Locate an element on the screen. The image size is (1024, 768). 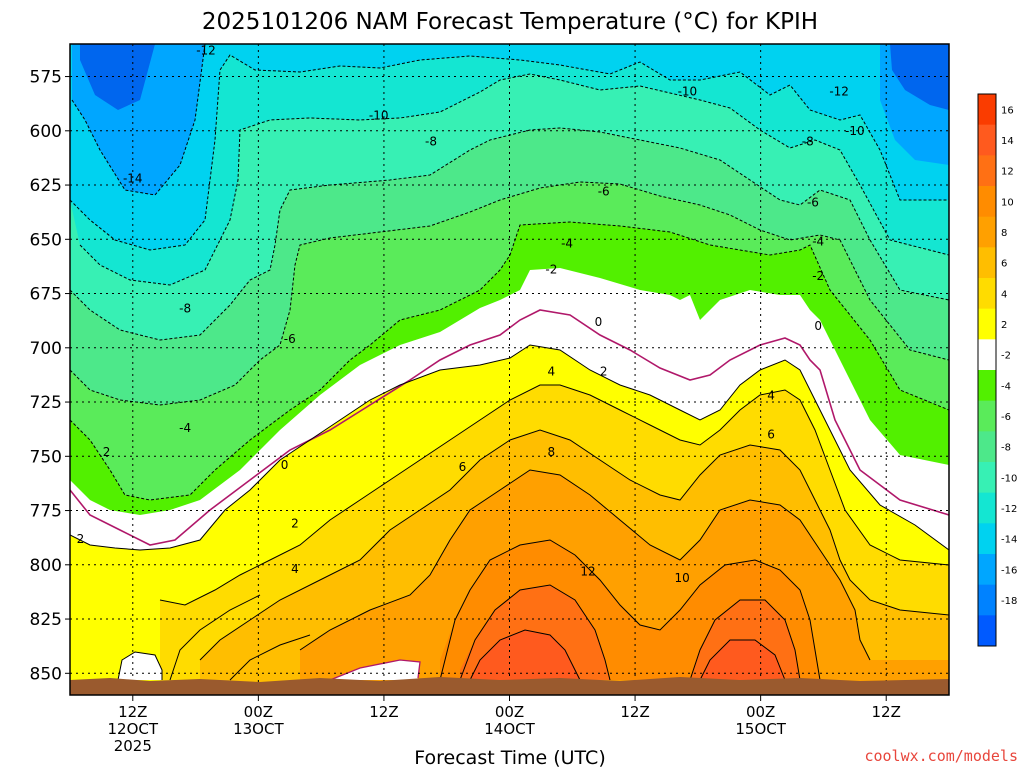
y-tick-label: 575 is located at coordinates (46, 78).